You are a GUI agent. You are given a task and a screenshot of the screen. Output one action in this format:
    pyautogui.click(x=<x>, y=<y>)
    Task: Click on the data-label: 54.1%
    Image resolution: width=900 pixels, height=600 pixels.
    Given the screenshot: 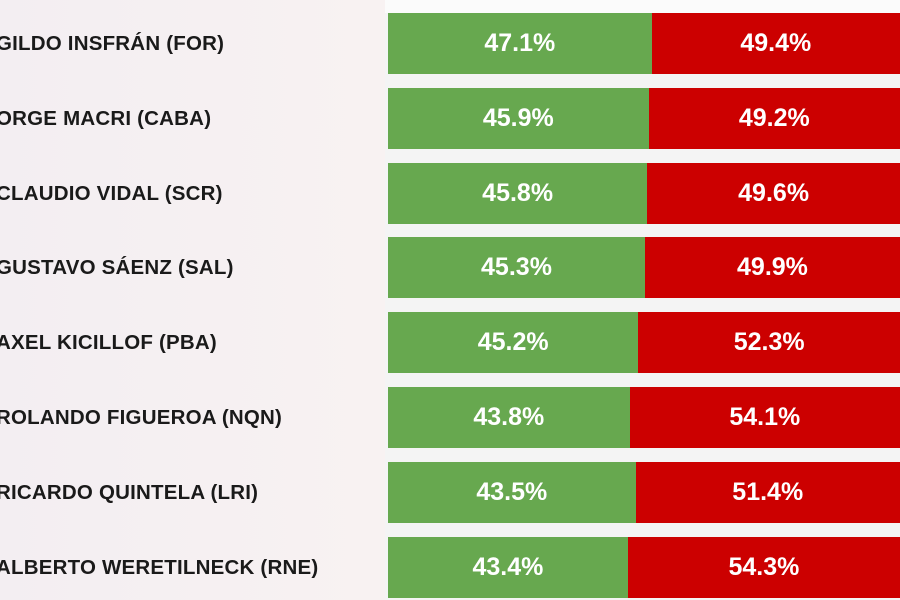 What is the action you would take?
    pyautogui.click(x=765, y=417)
    